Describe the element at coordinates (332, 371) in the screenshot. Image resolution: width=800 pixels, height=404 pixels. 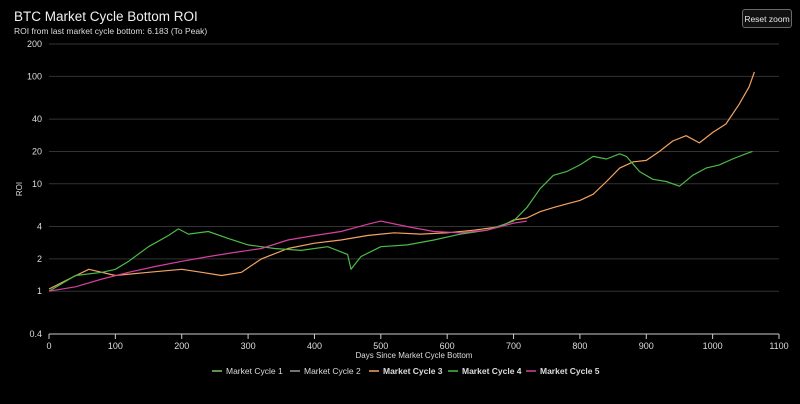
I see `legend-label: Market Cycle 2` at that location.